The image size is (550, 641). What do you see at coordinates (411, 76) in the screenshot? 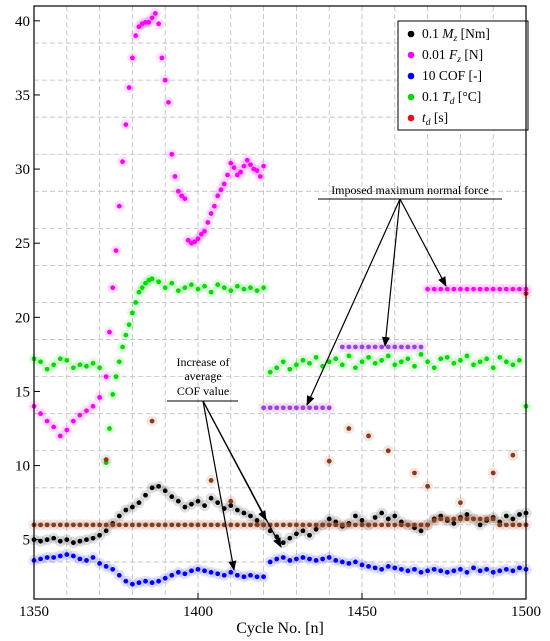
I see `legend-marker` at bounding box center [411, 76].